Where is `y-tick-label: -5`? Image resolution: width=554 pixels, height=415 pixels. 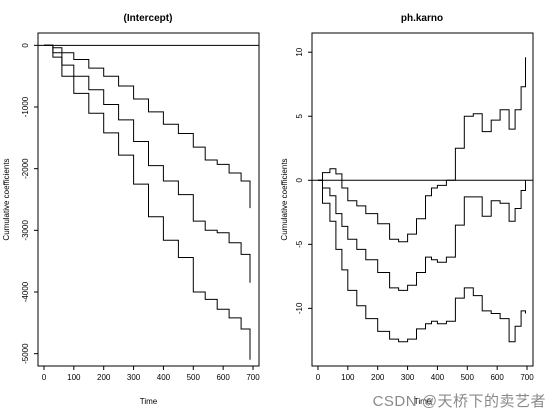
y-tick-label: -5 is located at coordinates (299, 244).